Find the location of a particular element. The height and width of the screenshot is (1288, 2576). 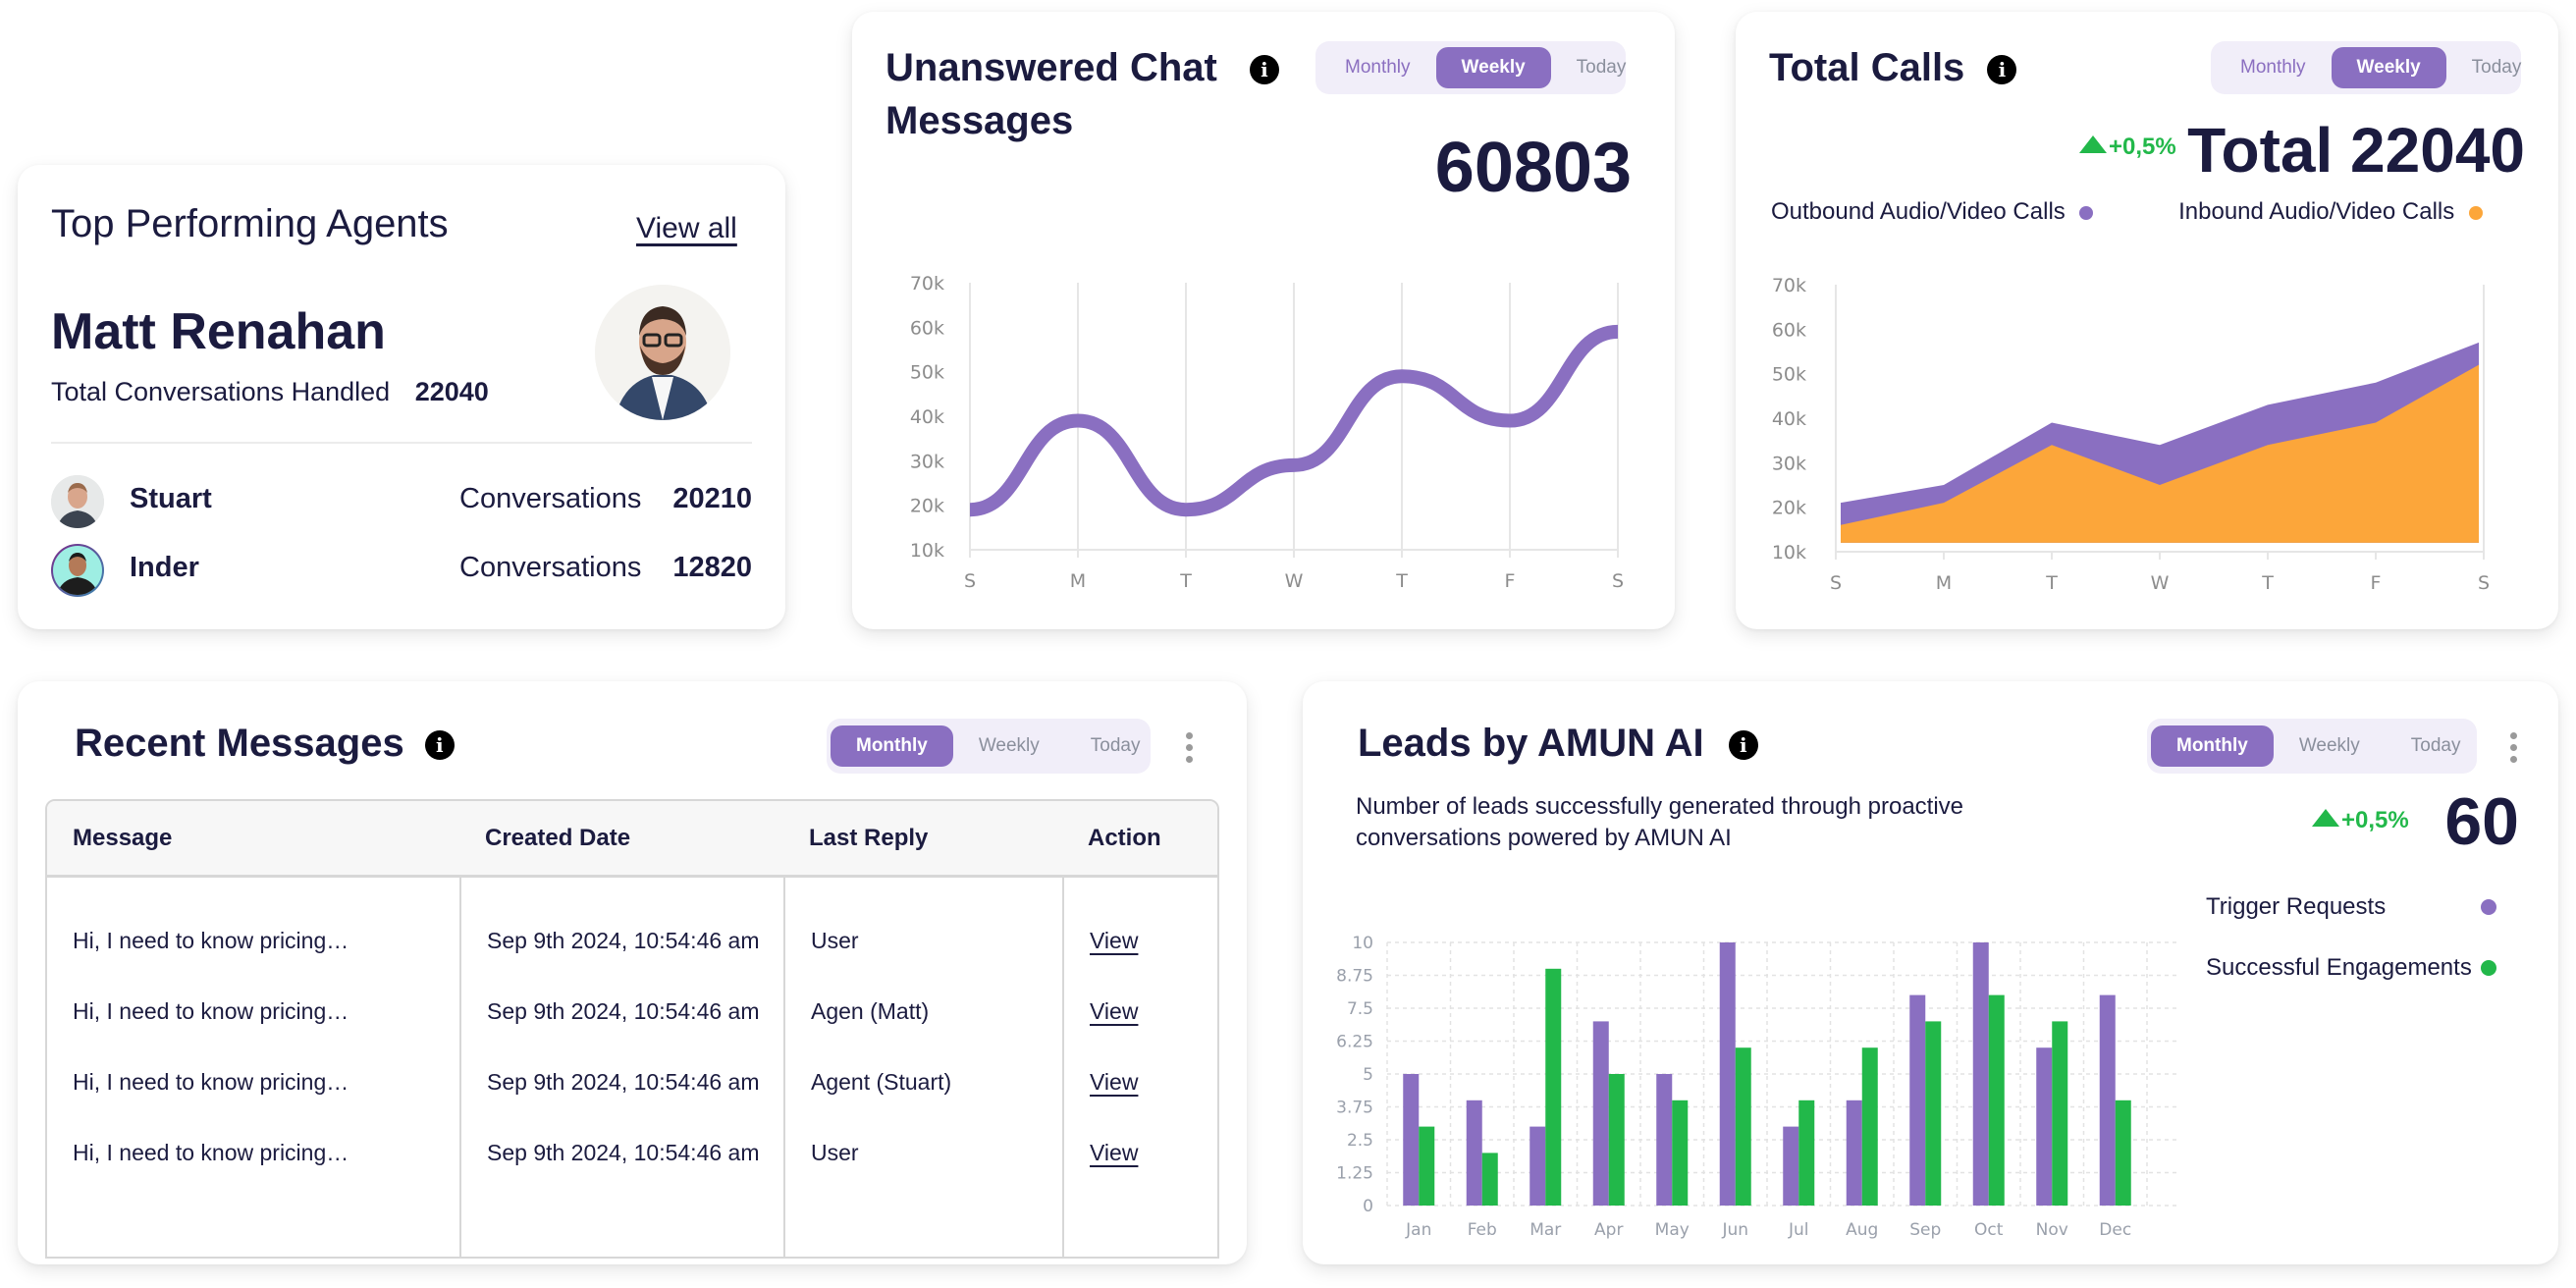

column-header-last-reply: Last Reply is located at coordinates (922, 839).